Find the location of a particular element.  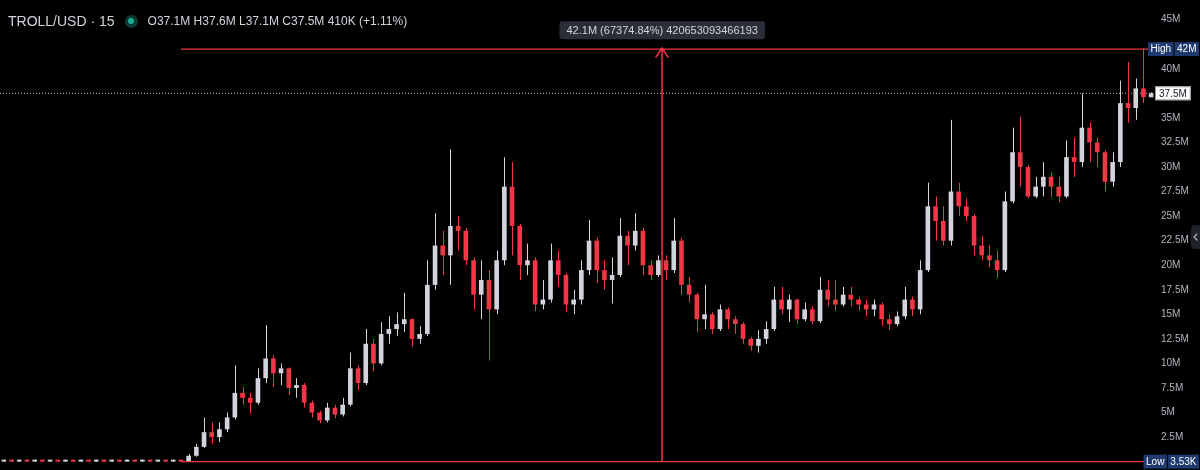

y-tick-label: 2.5M is located at coordinates (1172, 436).